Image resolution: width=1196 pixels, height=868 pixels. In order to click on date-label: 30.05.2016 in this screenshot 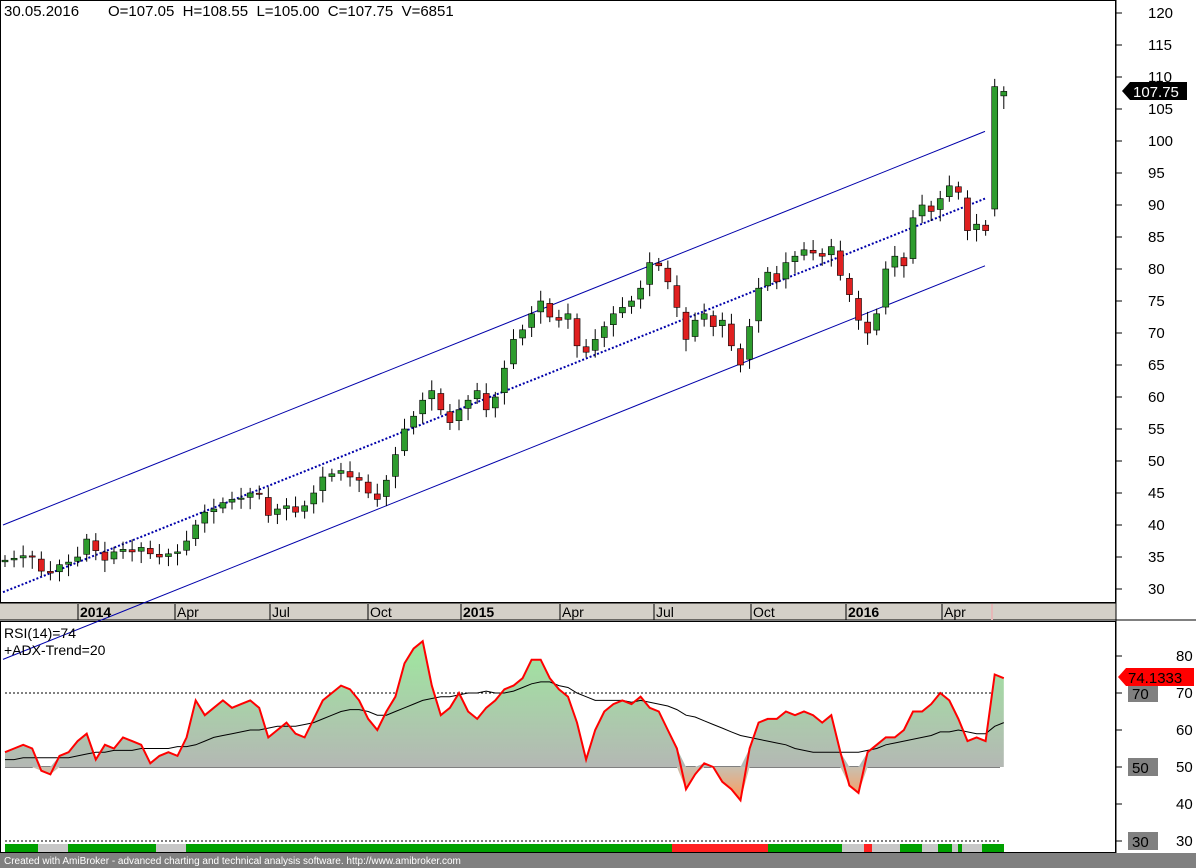, I will do `click(41, 11)`.